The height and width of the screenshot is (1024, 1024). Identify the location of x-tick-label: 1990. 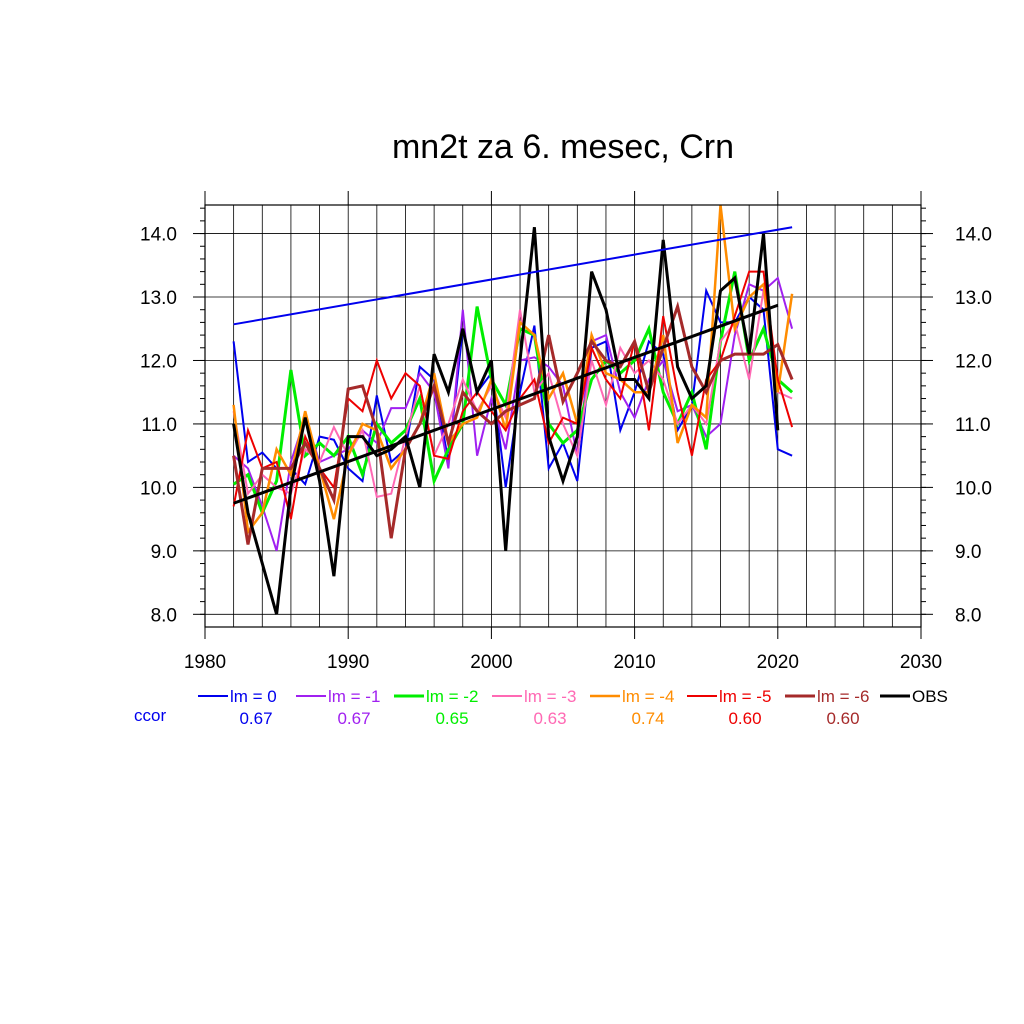
(348, 662).